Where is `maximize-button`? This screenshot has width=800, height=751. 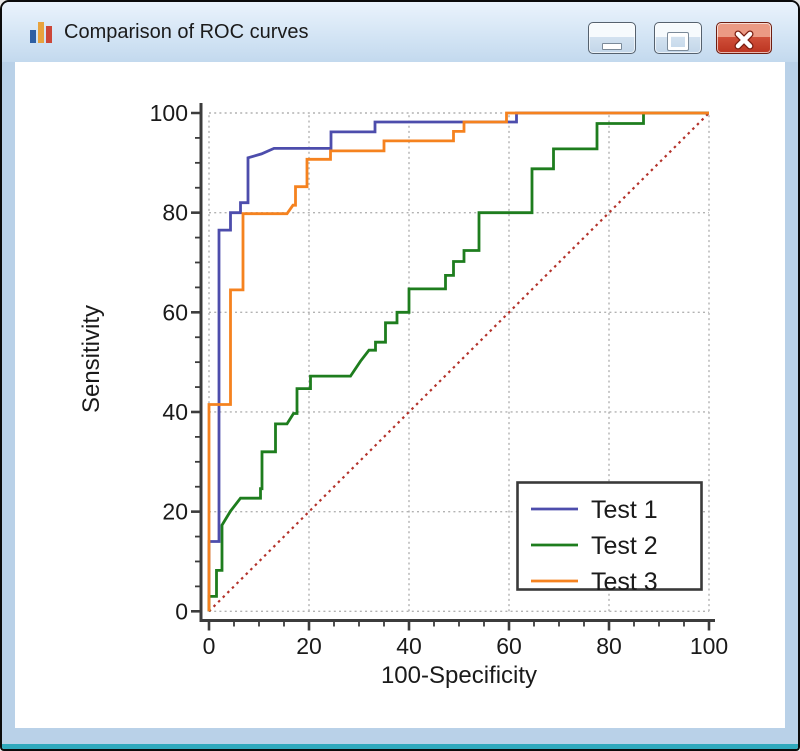 maximize-button is located at coordinates (678, 38).